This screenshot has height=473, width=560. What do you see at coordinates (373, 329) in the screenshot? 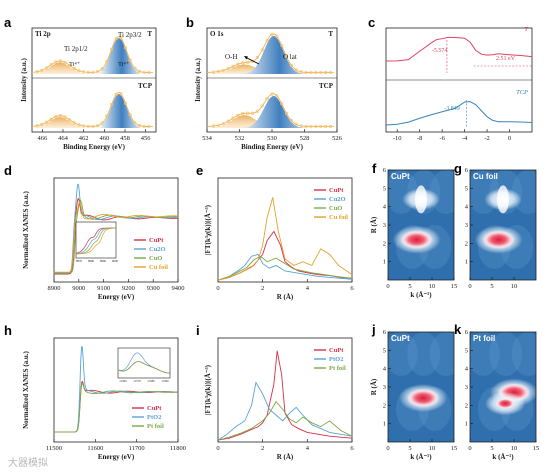
I see `panel-letter-j: j` at bounding box center [373, 329].